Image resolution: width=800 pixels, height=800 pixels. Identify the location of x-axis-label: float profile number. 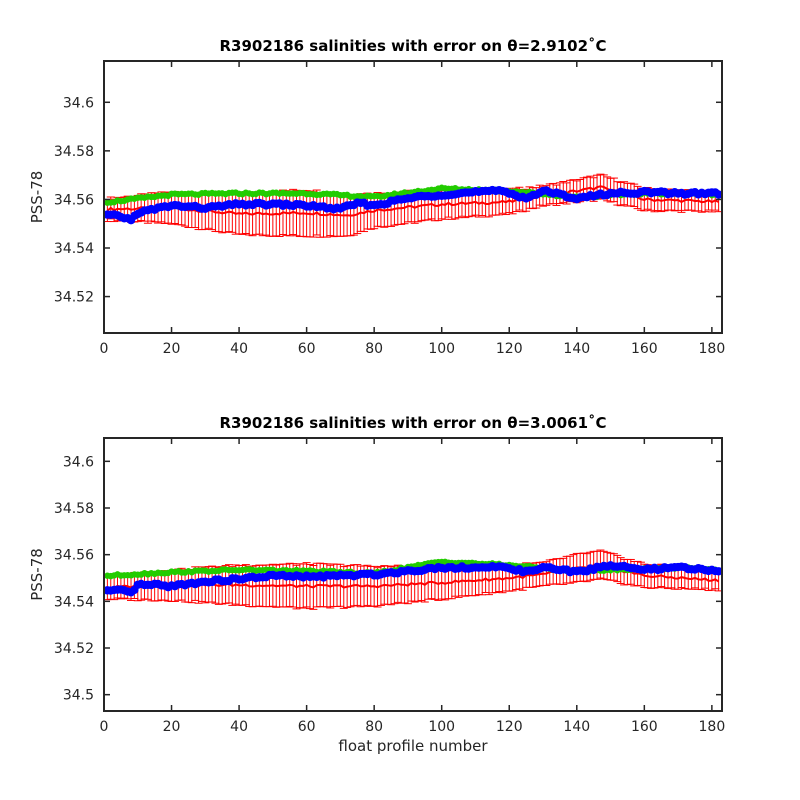
(413, 746).